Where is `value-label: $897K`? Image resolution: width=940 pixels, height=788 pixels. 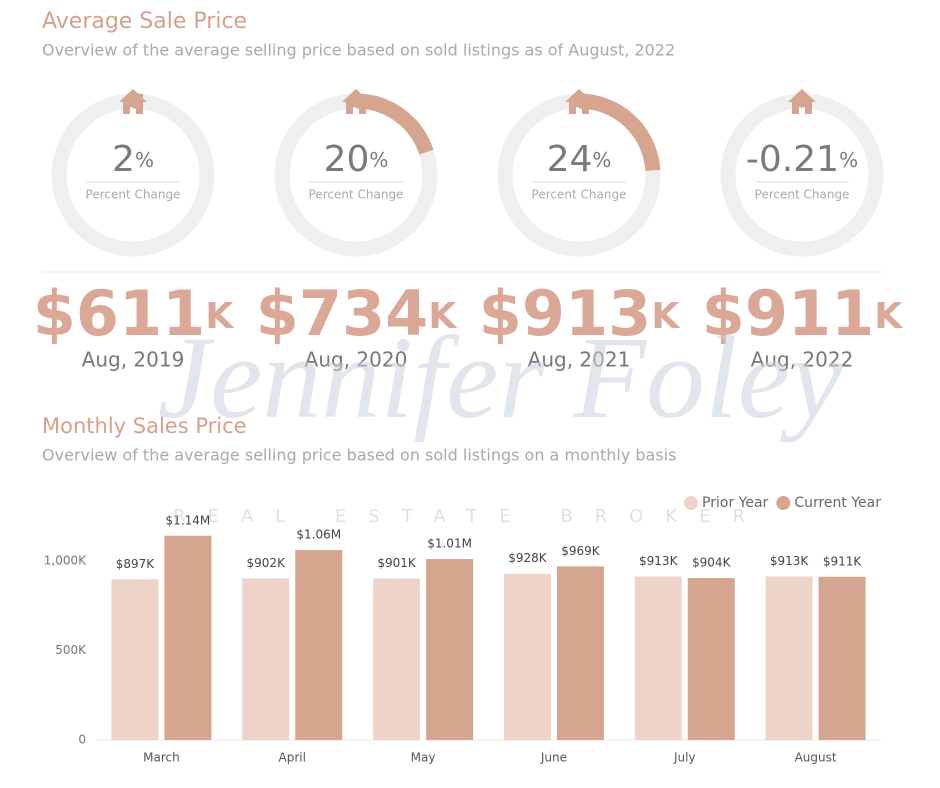 value-label: $897K is located at coordinates (136, 564).